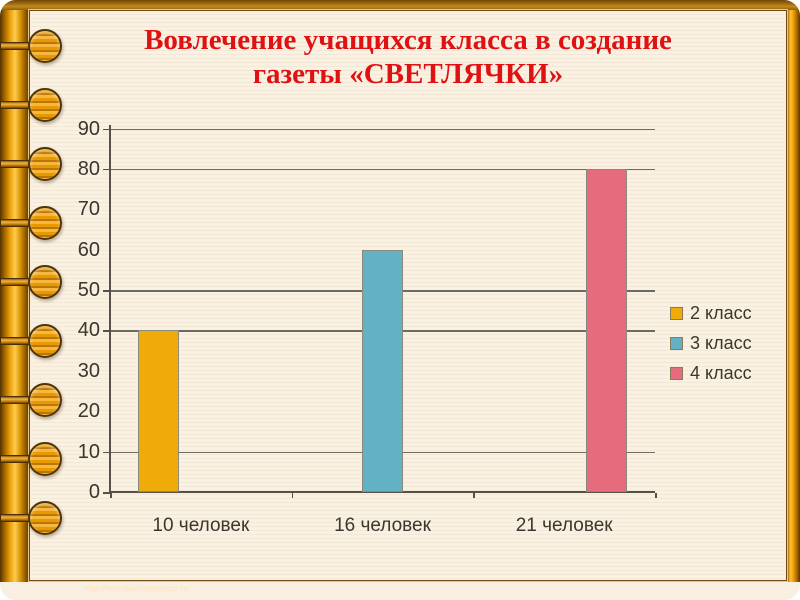 The height and width of the screenshot is (600, 800). What do you see at coordinates (721, 343) in the screenshot?
I see `legend-label: 3 класс` at bounding box center [721, 343].